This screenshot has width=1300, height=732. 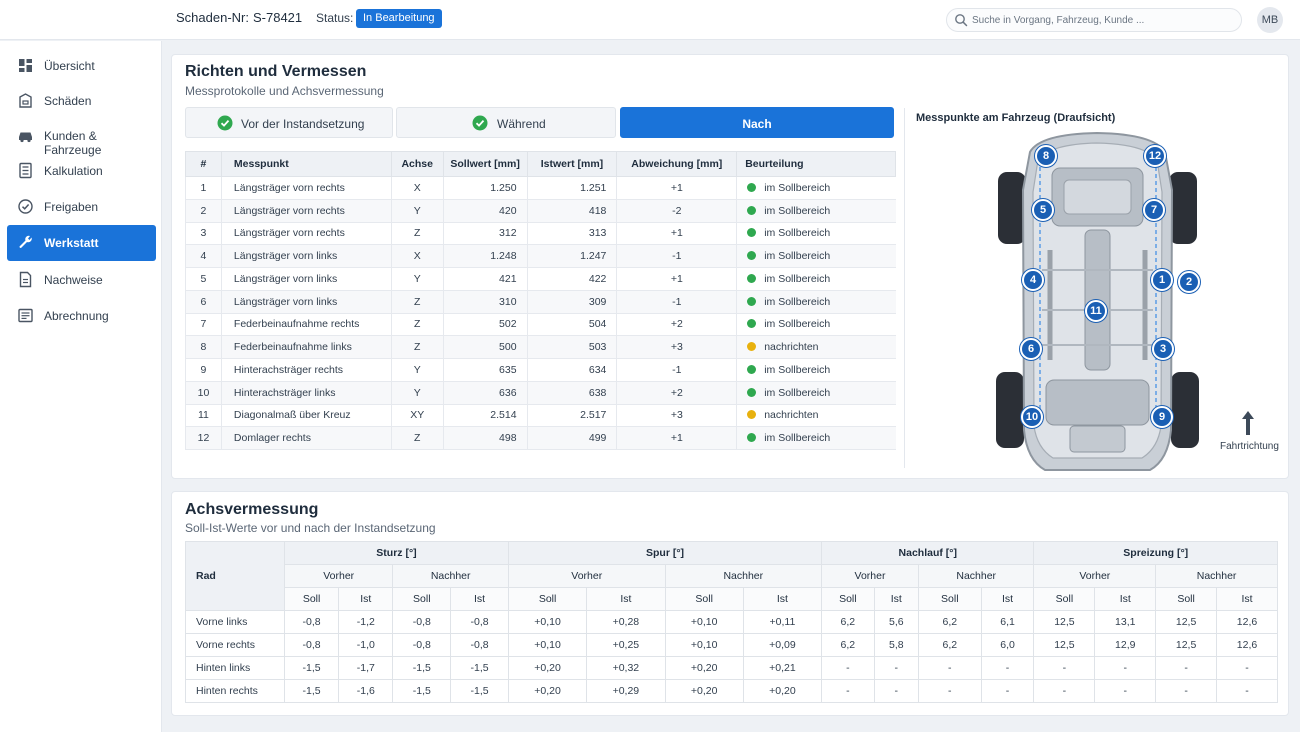 What do you see at coordinates (1163, 349) in the screenshot?
I see `measure-point-marker: 3` at bounding box center [1163, 349].